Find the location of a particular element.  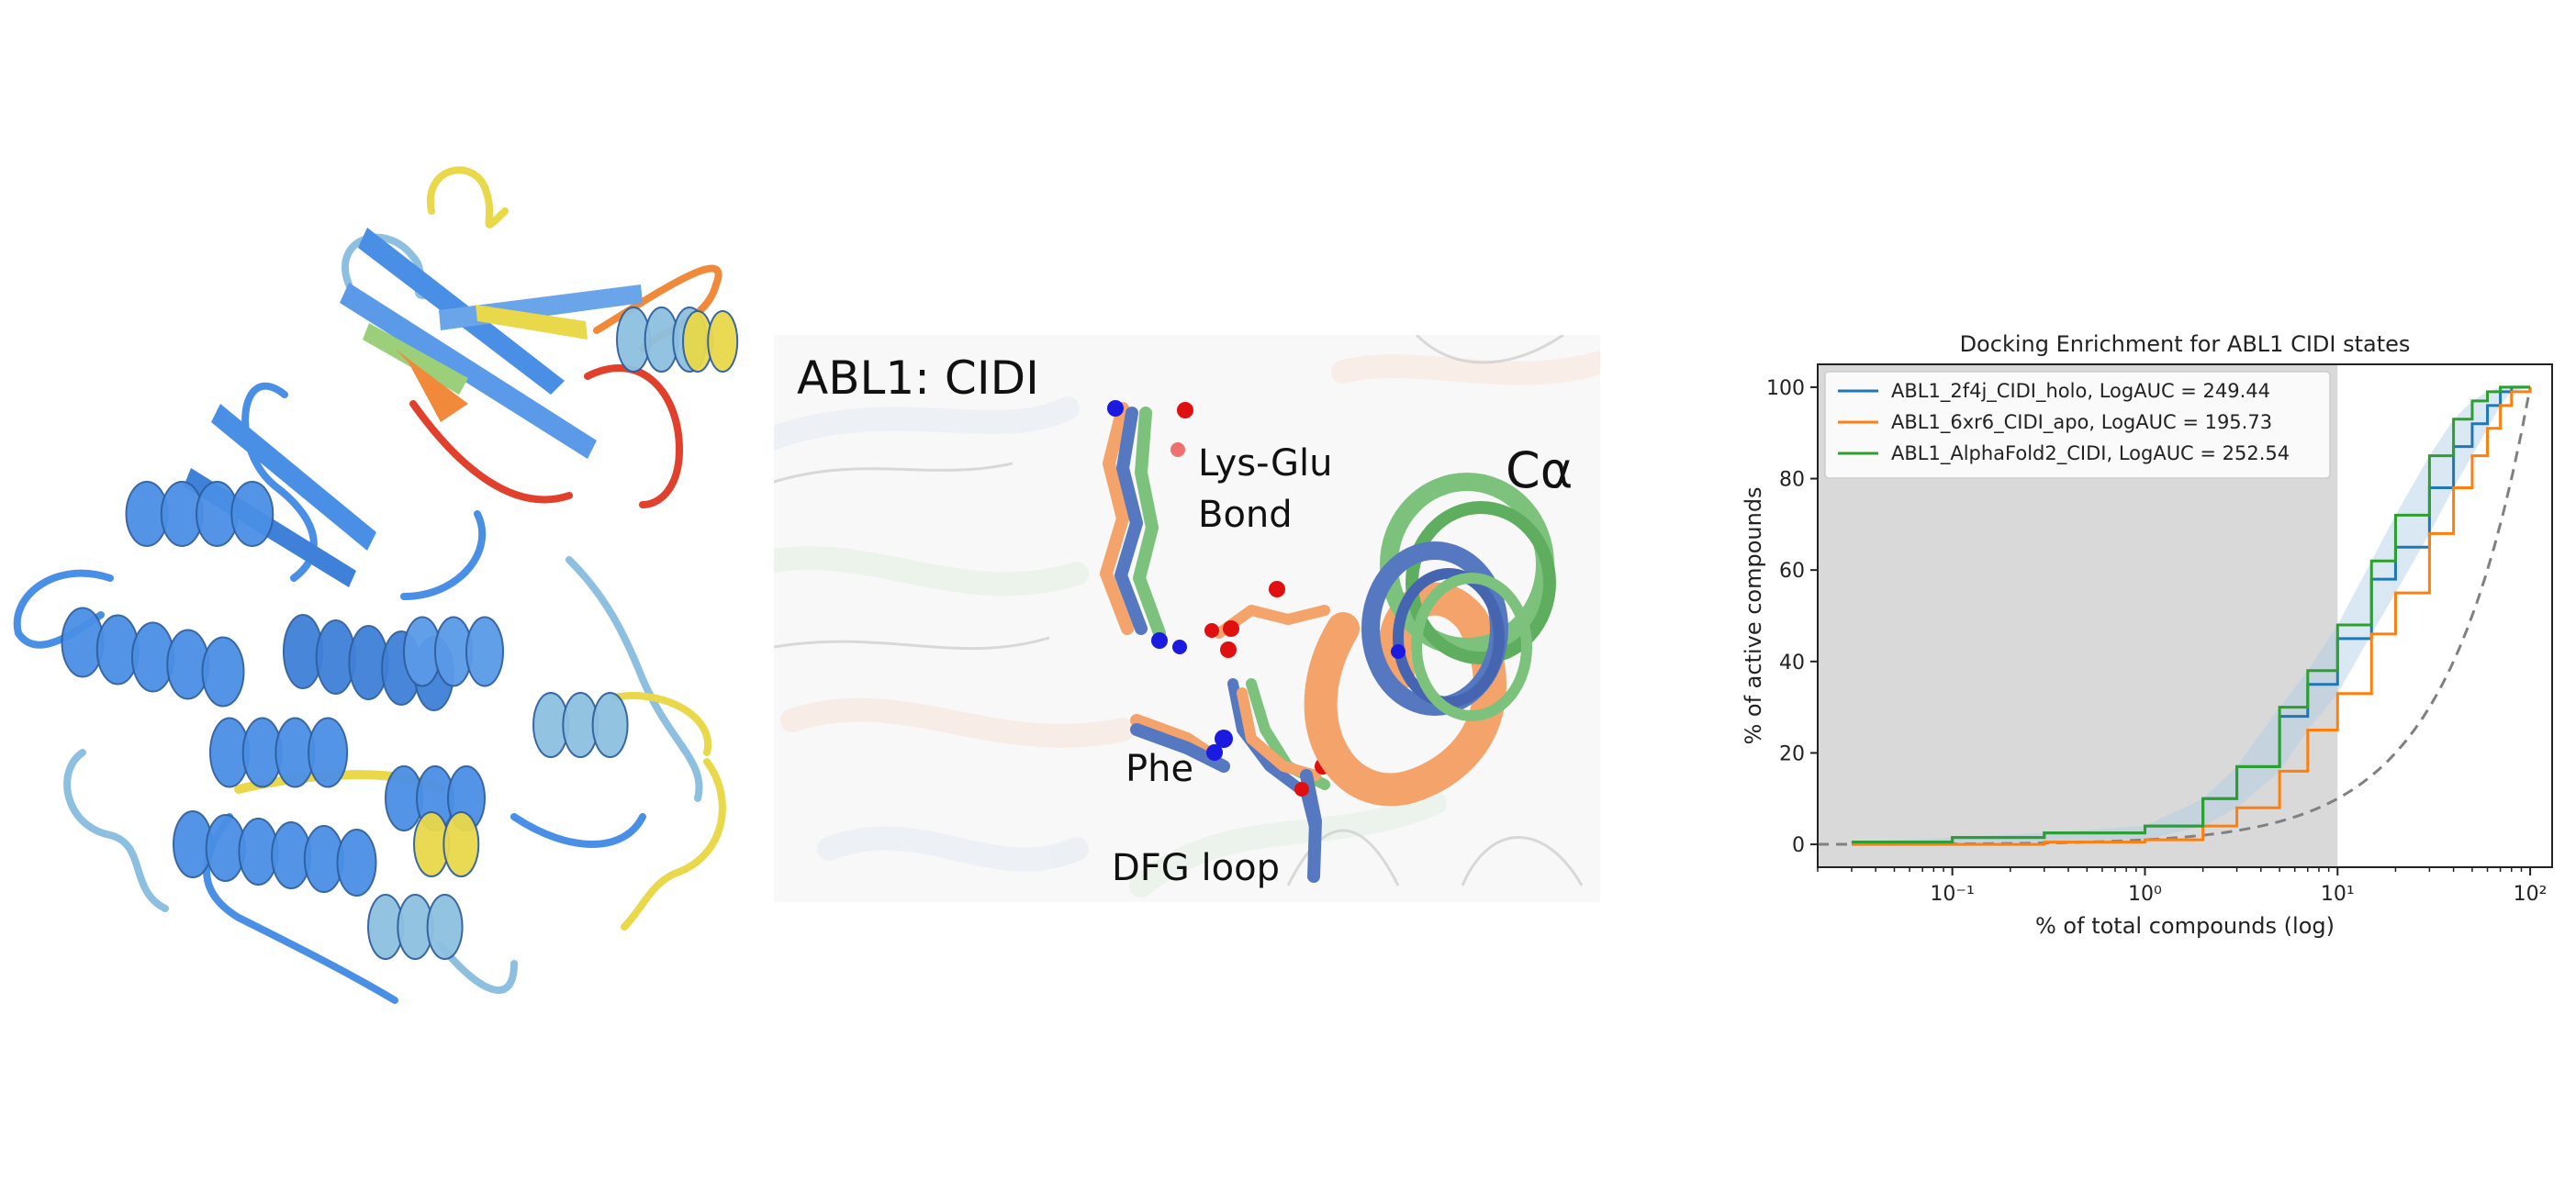

x-tick-label: 10¹ is located at coordinates (2338, 894).